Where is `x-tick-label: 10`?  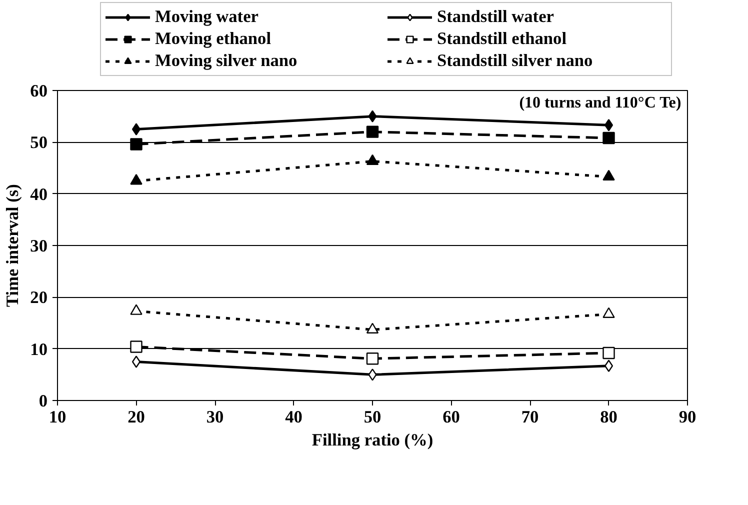
x-tick-label: 10 is located at coordinates (57, 417).